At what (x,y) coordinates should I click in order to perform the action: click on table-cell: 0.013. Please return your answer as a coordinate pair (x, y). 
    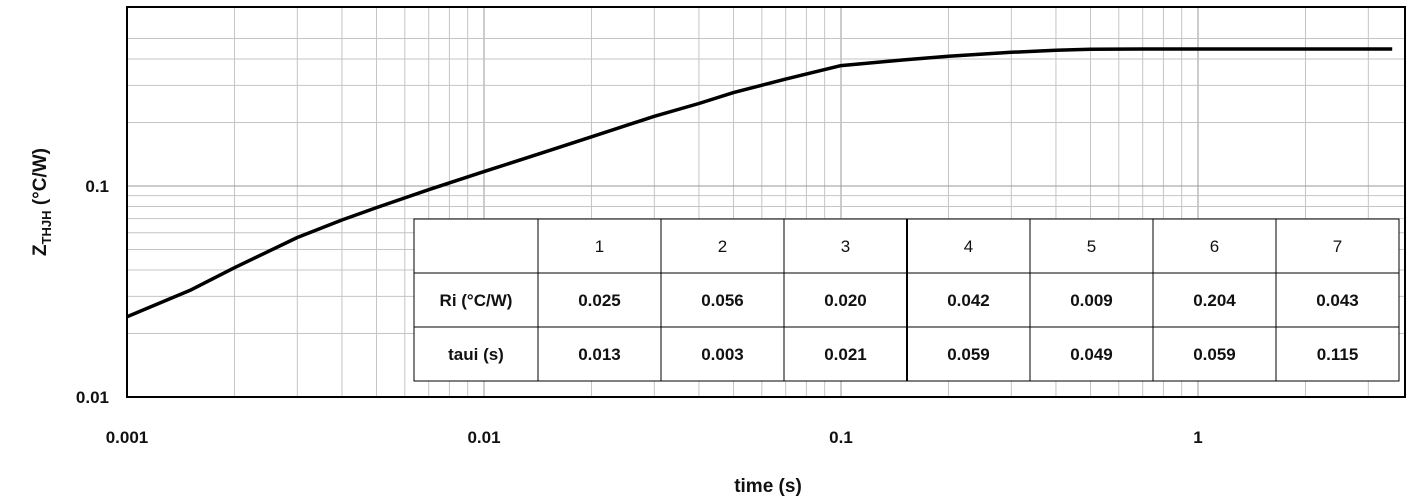
    Looking at the image, I should click on (599, 354).